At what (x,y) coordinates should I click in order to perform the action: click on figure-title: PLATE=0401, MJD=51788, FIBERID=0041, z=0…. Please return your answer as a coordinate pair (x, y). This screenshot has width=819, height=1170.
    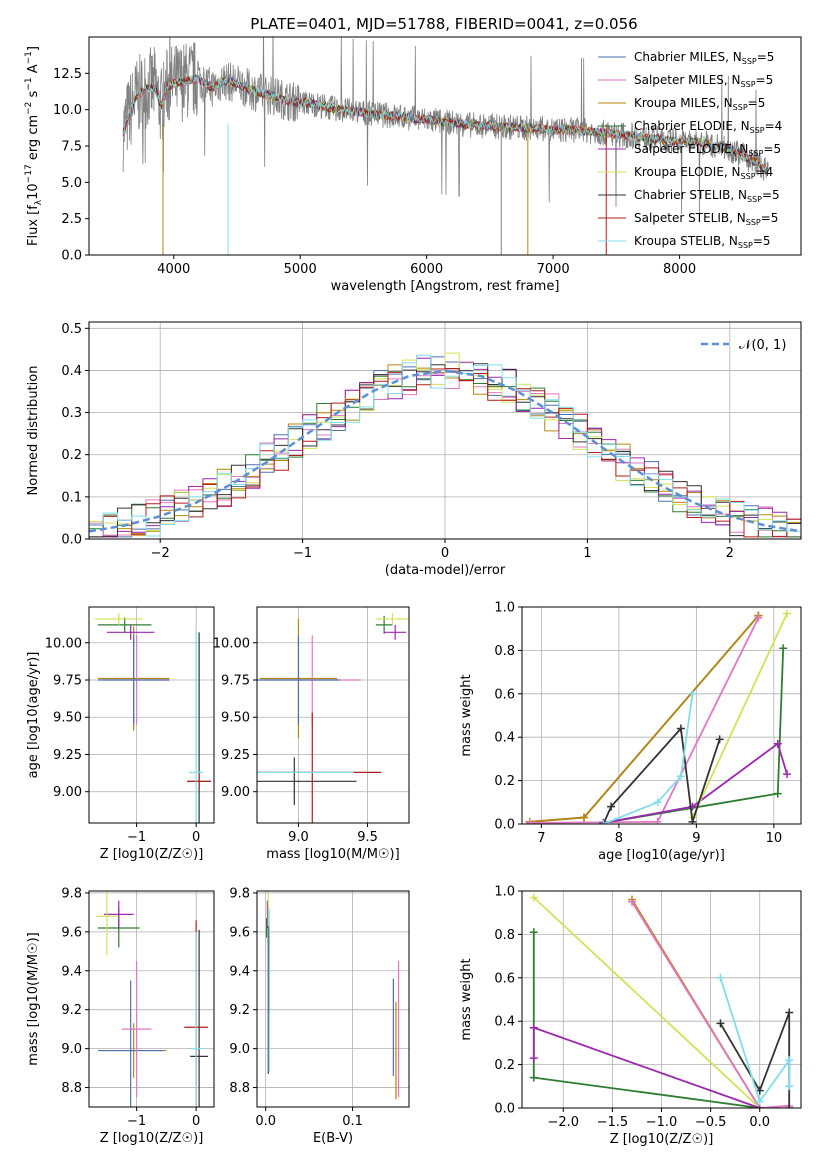
    Looking at the image, I should click on (443, 24).